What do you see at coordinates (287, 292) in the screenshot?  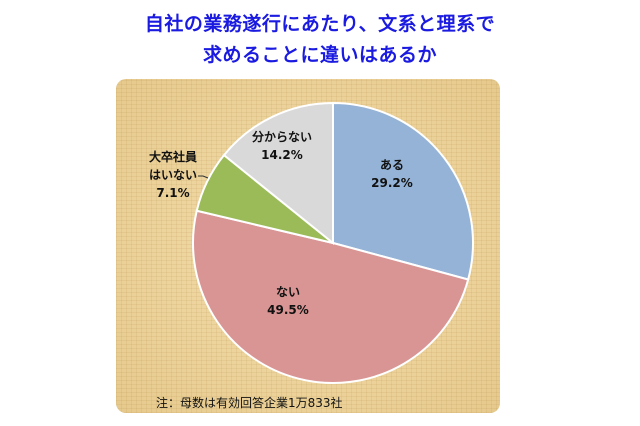 I see `slice-name: ない` at bounding box center [287, 292].